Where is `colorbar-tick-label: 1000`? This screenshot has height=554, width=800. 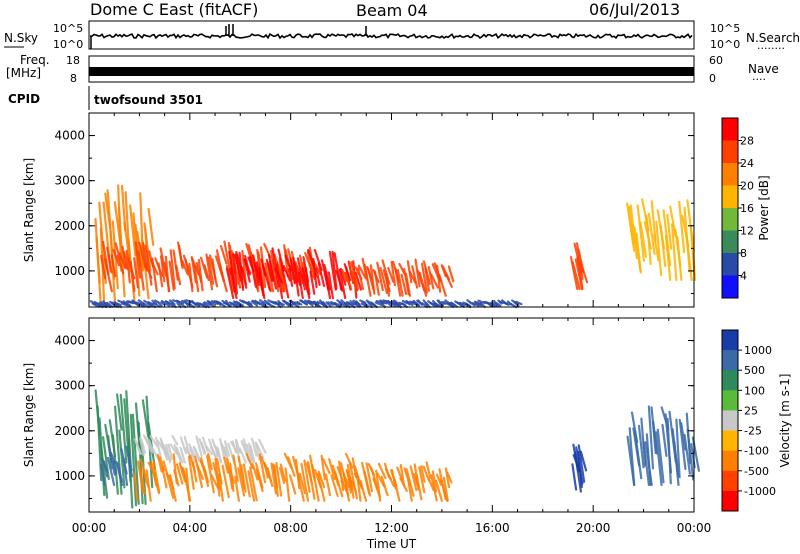
colorbar-tick-label: 1000 is located at coordinates (758, 350).